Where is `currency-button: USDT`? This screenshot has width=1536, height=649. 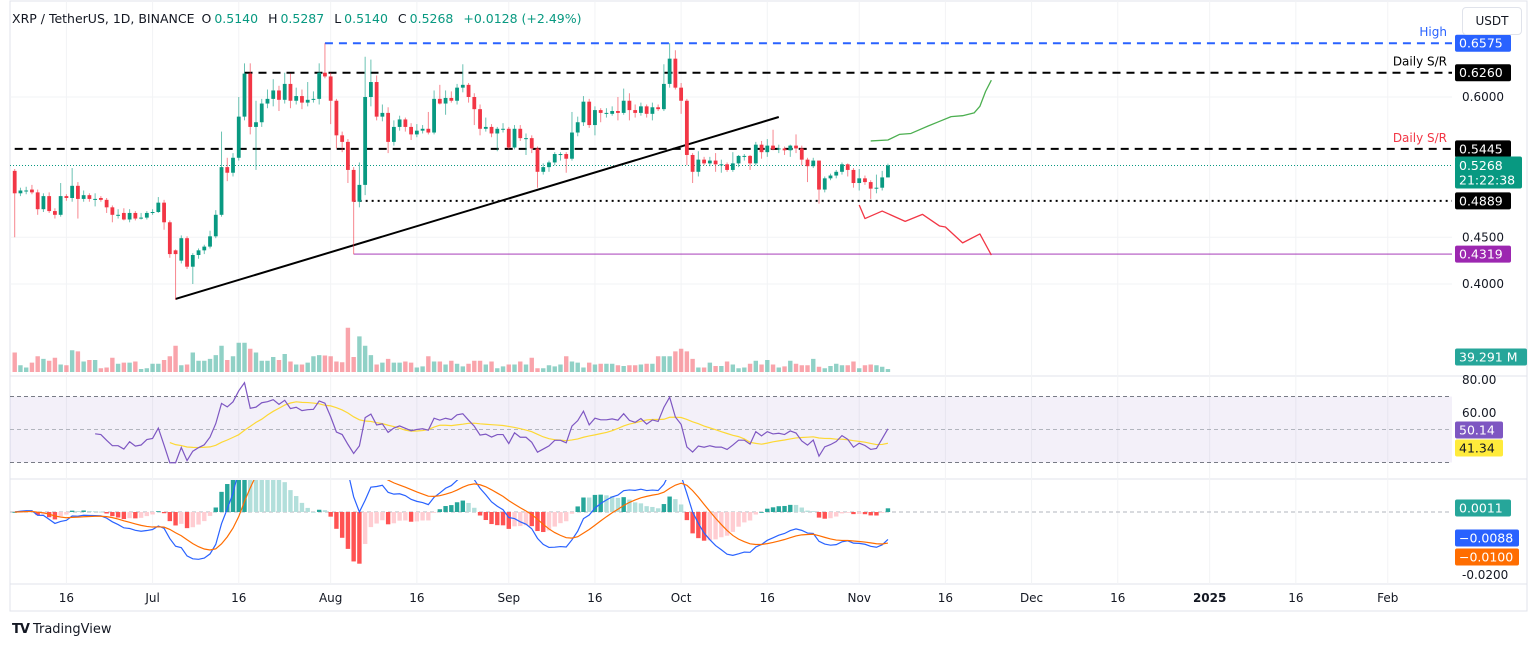
currency-button: USDT is located at coordinates (1492, 21).